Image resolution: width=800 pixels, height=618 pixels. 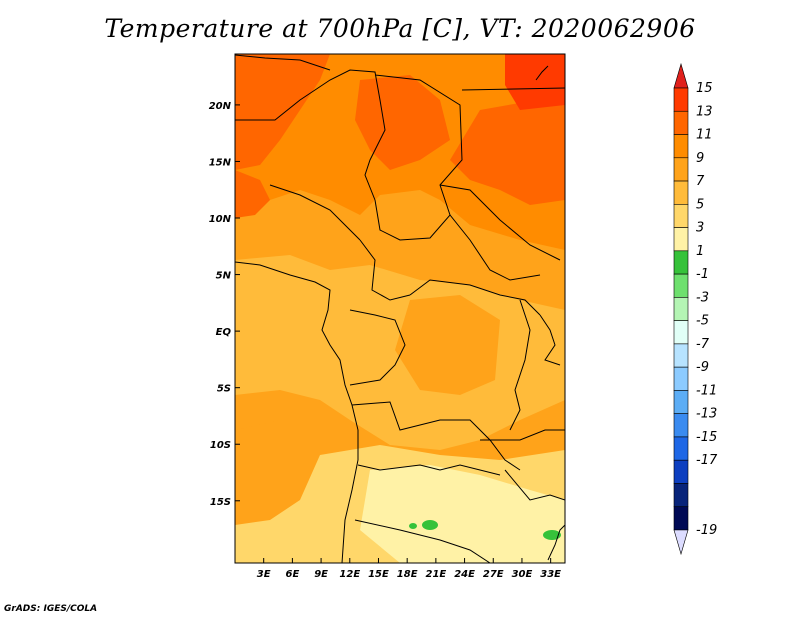 I want to click on colorbar-label: 5, so click(x=700, y=204).